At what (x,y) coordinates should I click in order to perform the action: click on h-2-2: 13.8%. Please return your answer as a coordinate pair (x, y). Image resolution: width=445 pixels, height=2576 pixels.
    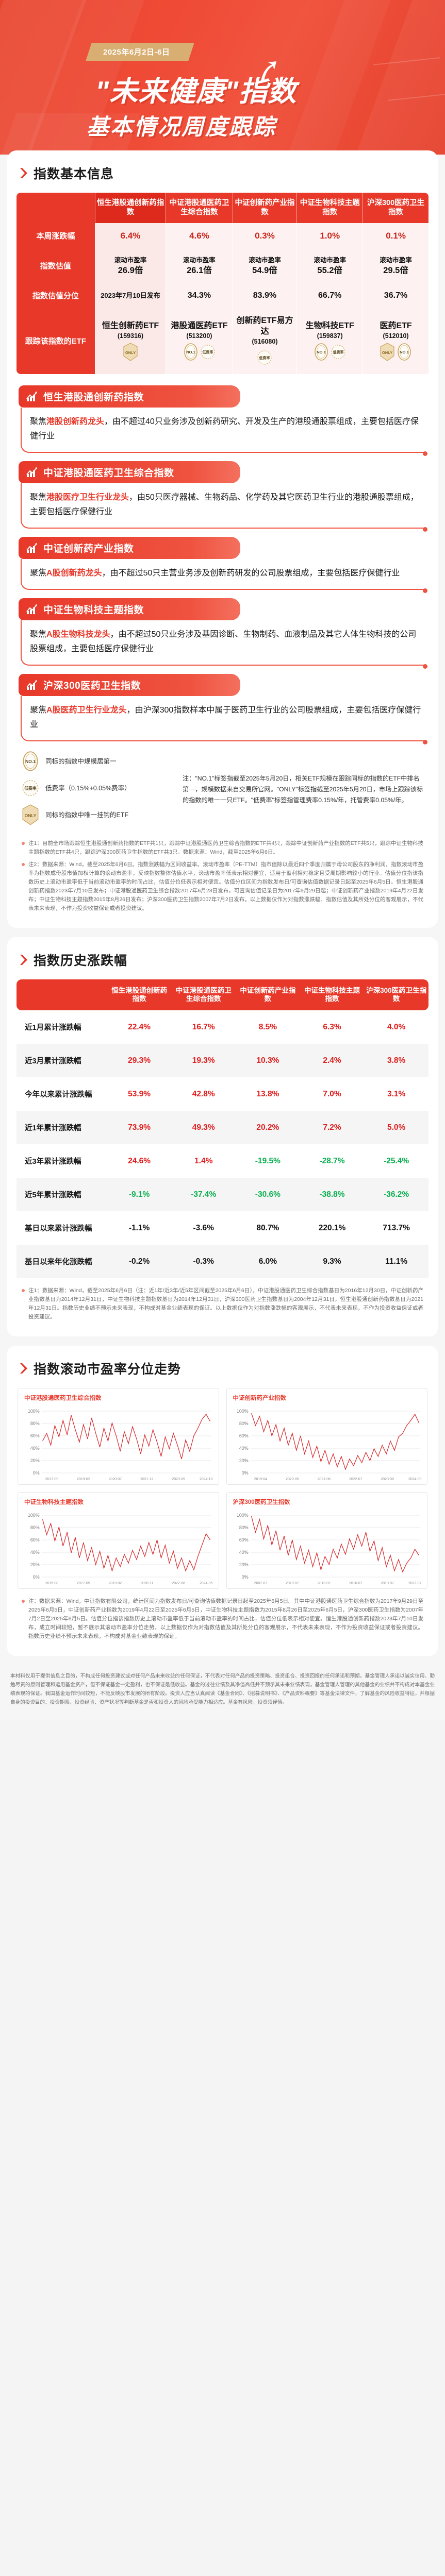
    Looking at the image, I should click on (267, 1093).